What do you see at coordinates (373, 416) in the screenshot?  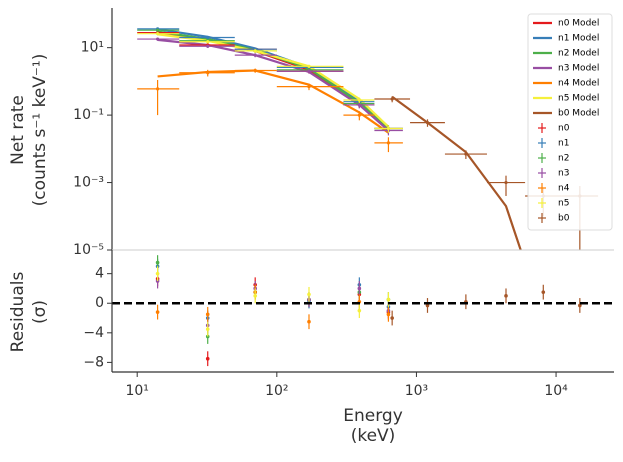 I see `x-axis-label: Energy` at bounding box center [373, 416].